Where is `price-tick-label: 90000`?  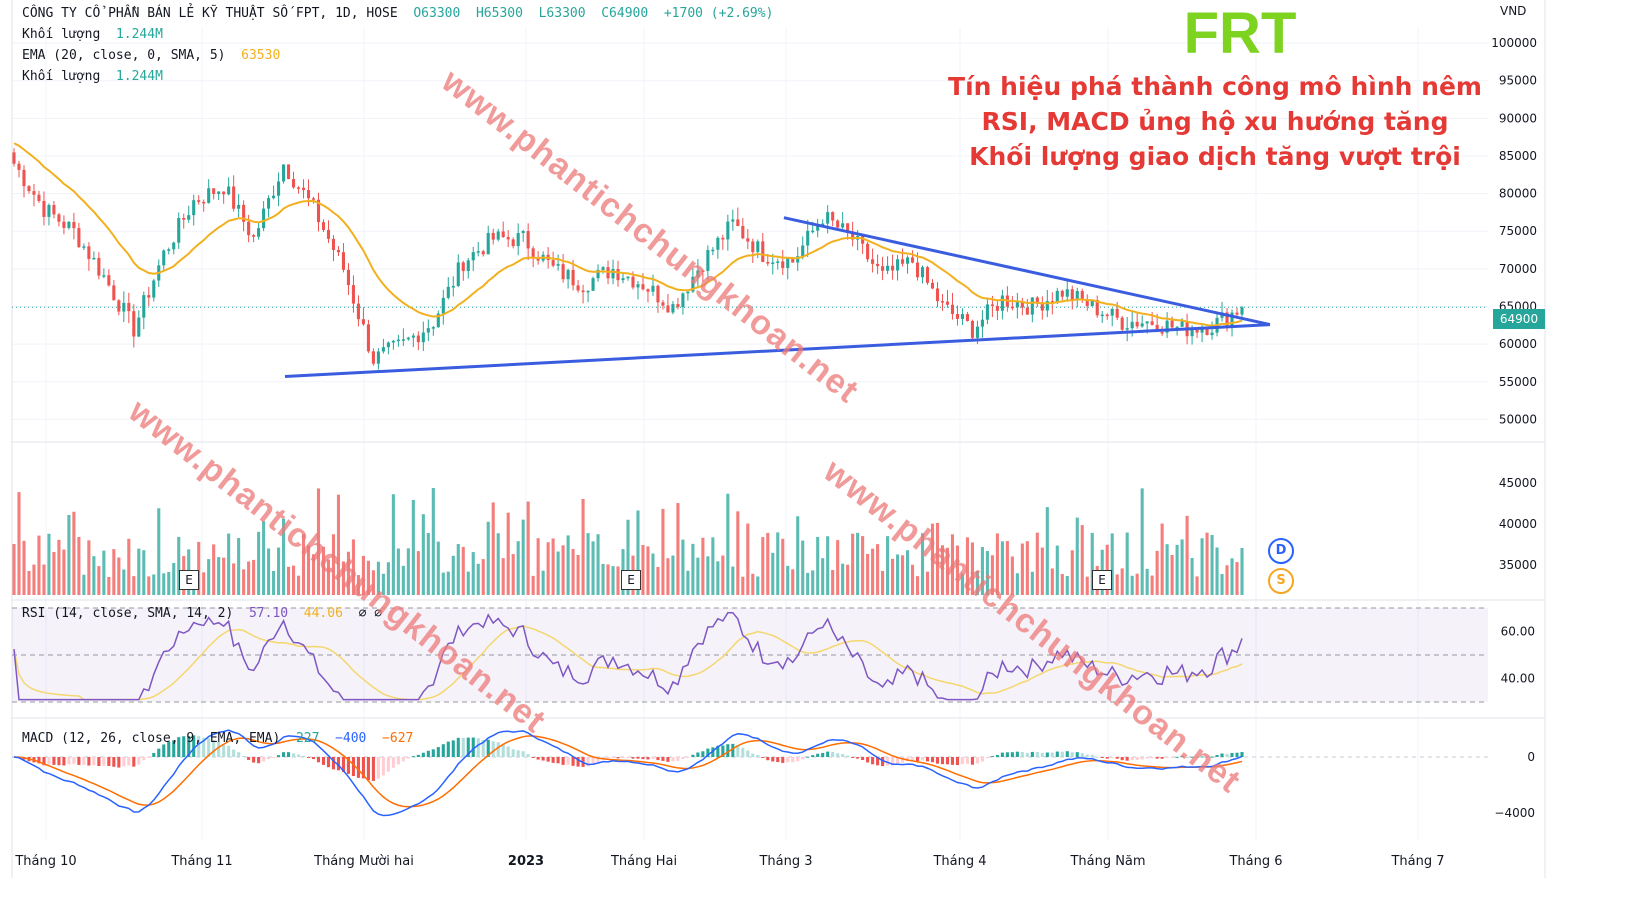 price-tick-label: 90000 is located at coordinates (1518, 118).